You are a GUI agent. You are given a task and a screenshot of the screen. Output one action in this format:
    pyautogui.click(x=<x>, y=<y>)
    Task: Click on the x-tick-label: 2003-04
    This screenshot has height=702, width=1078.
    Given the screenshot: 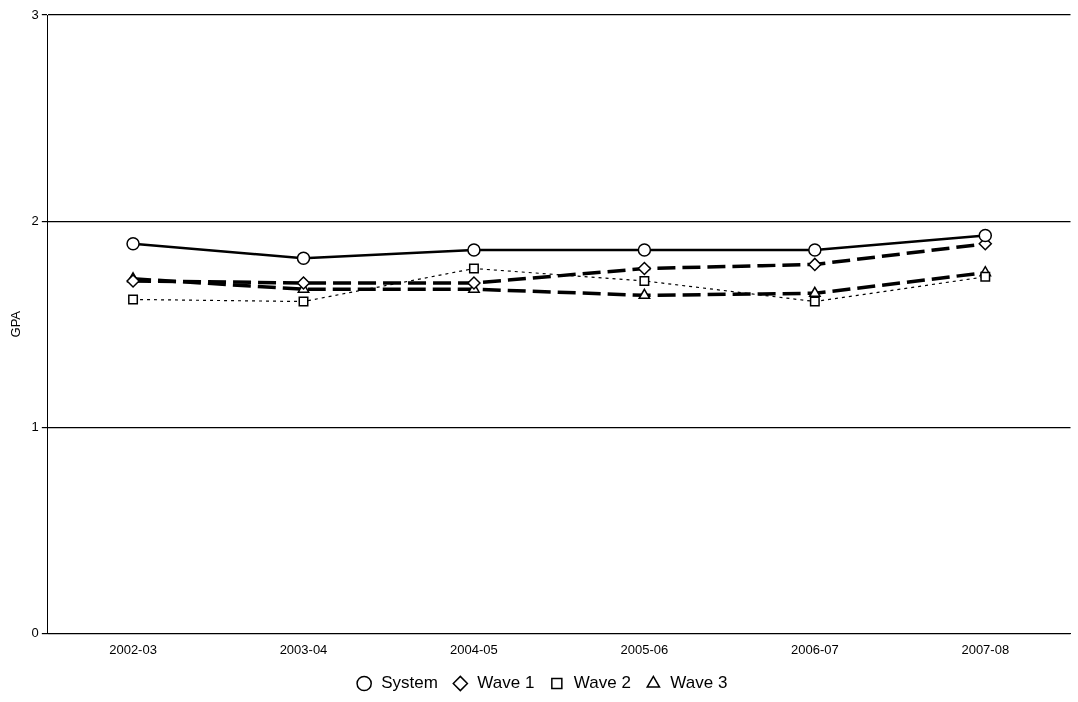 What is the action you would take?
    pyautogui.click(x=303, y=649)
    